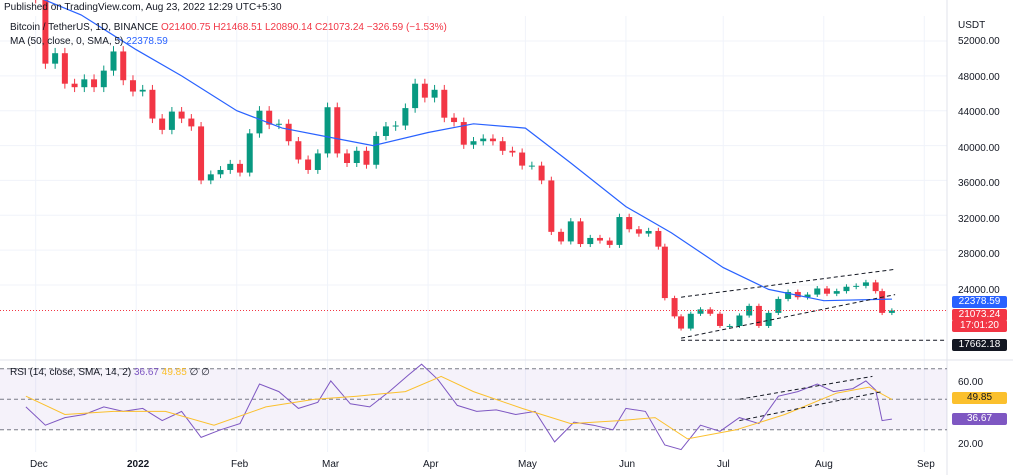 The width and height of the screenshot is (1013, 475). I want to click on symbol-label: Bitcoin / TetherUS, 1D, BINANCE, so click(84, 27).